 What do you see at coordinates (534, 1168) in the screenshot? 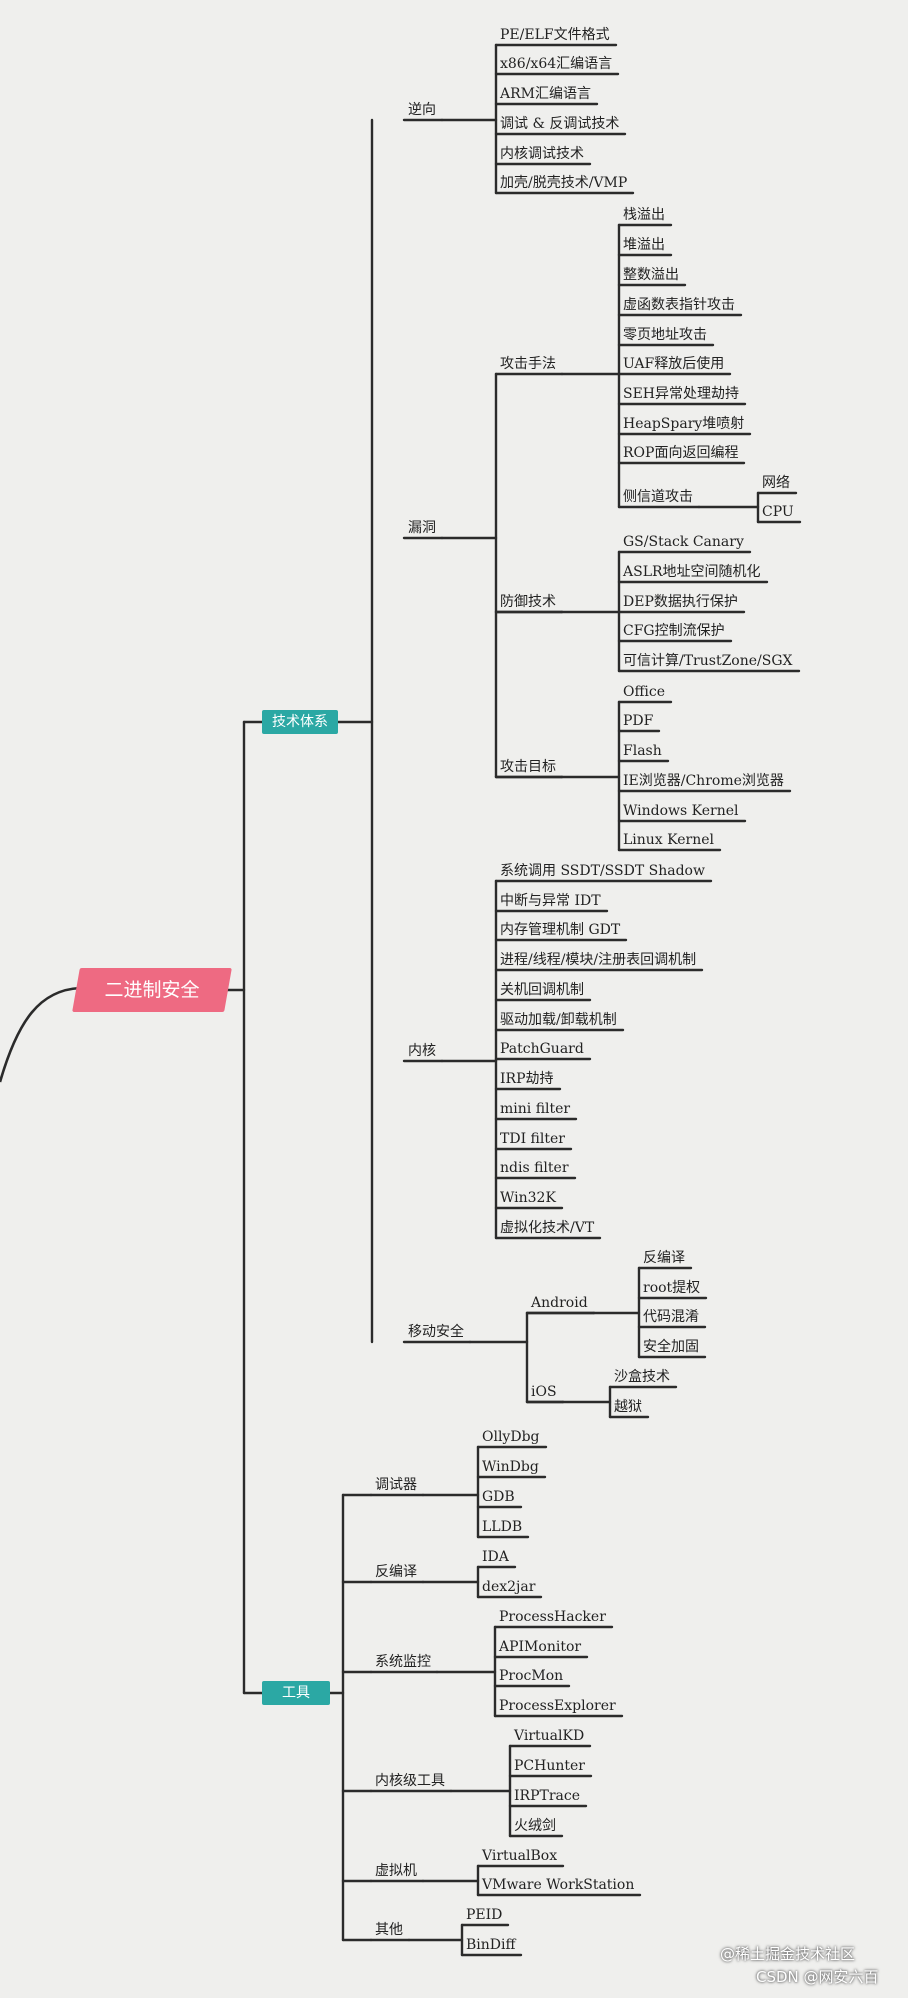
I see `leaf-kernel-11: ndis filter` at bounding box center [534, 1168].